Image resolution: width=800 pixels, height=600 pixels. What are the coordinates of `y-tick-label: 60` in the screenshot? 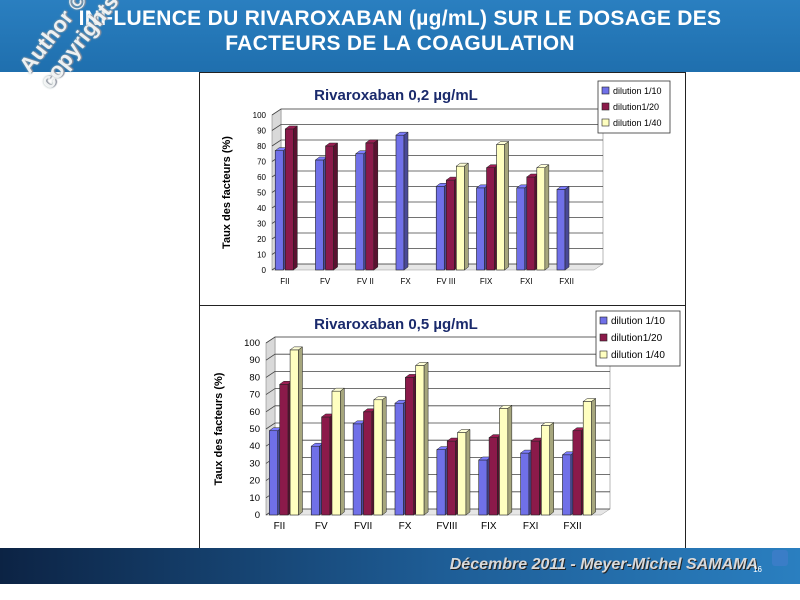 It's located at (254, 412).